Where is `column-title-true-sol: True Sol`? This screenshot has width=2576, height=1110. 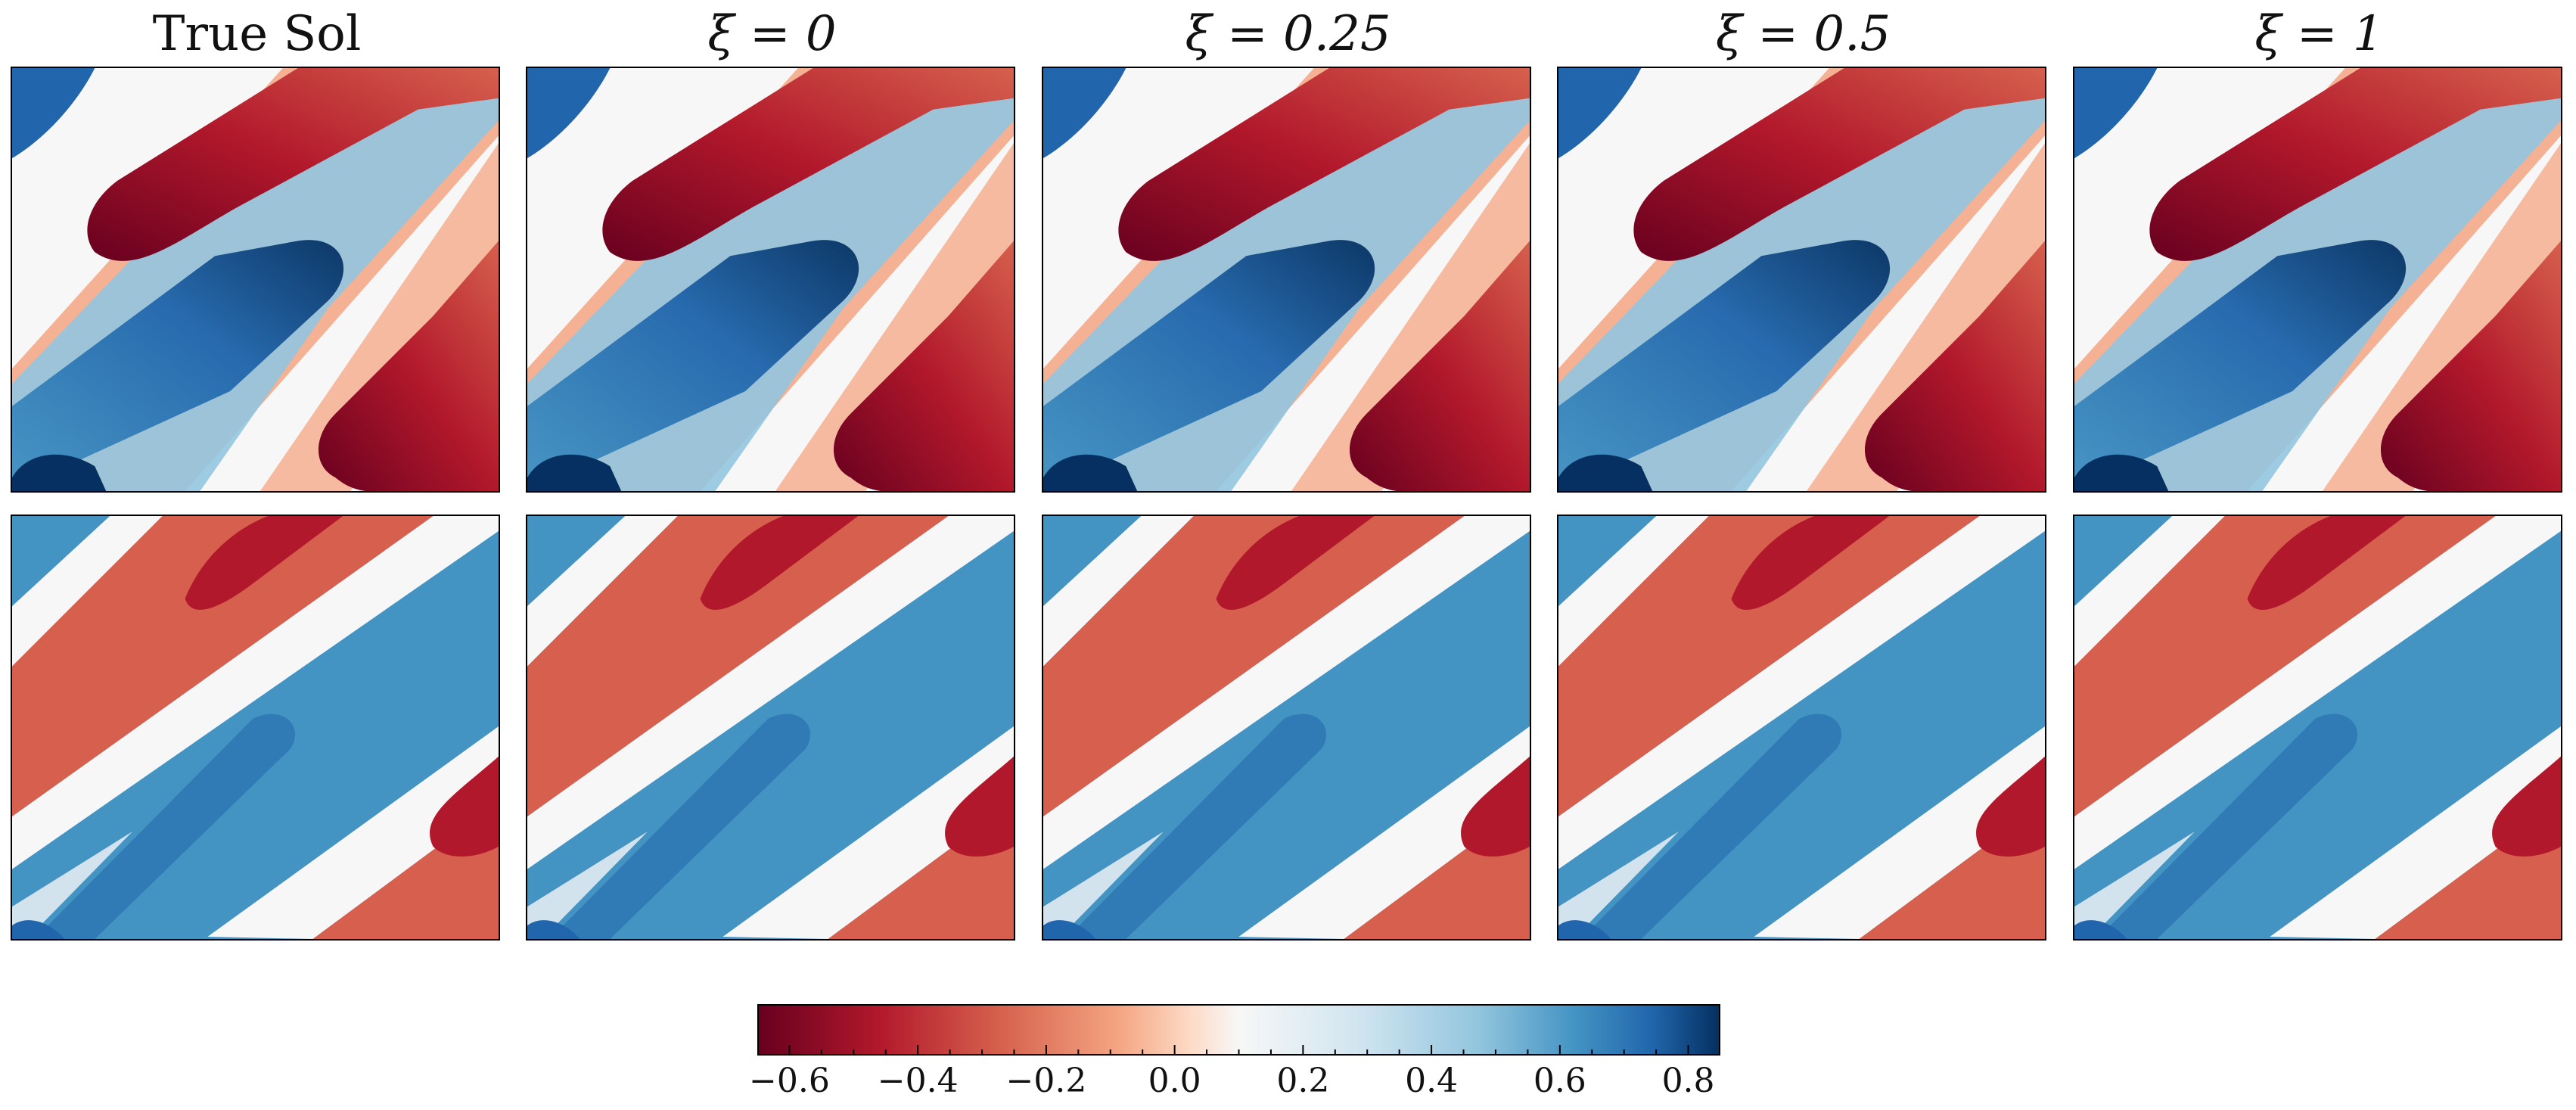 column-title-true-sol: True Sol is located at coordinates (257, 34).